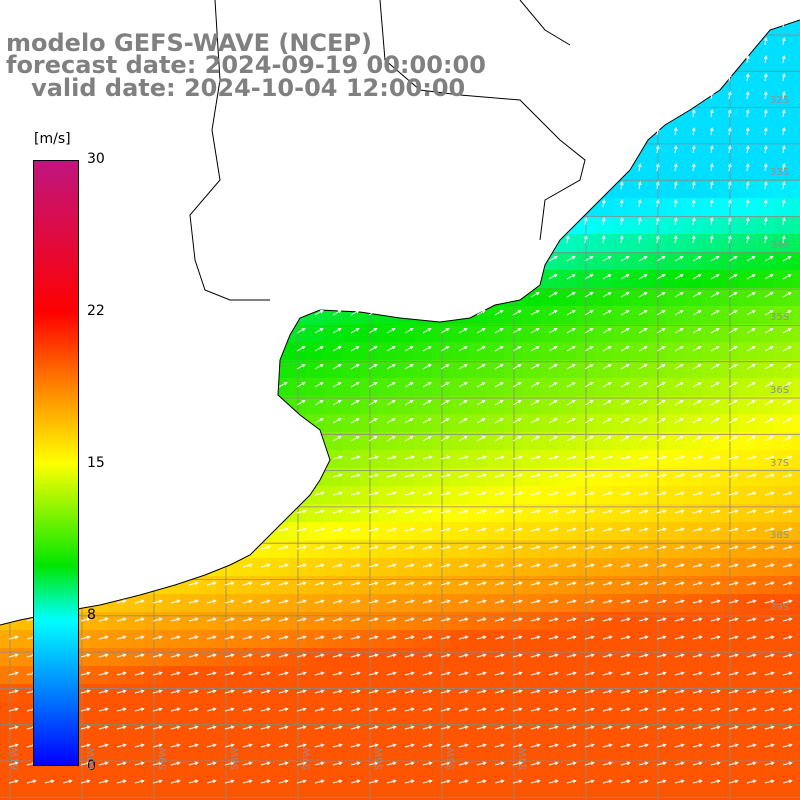  I want to click on colorbar-tick-30: 30, so click(96, 159).